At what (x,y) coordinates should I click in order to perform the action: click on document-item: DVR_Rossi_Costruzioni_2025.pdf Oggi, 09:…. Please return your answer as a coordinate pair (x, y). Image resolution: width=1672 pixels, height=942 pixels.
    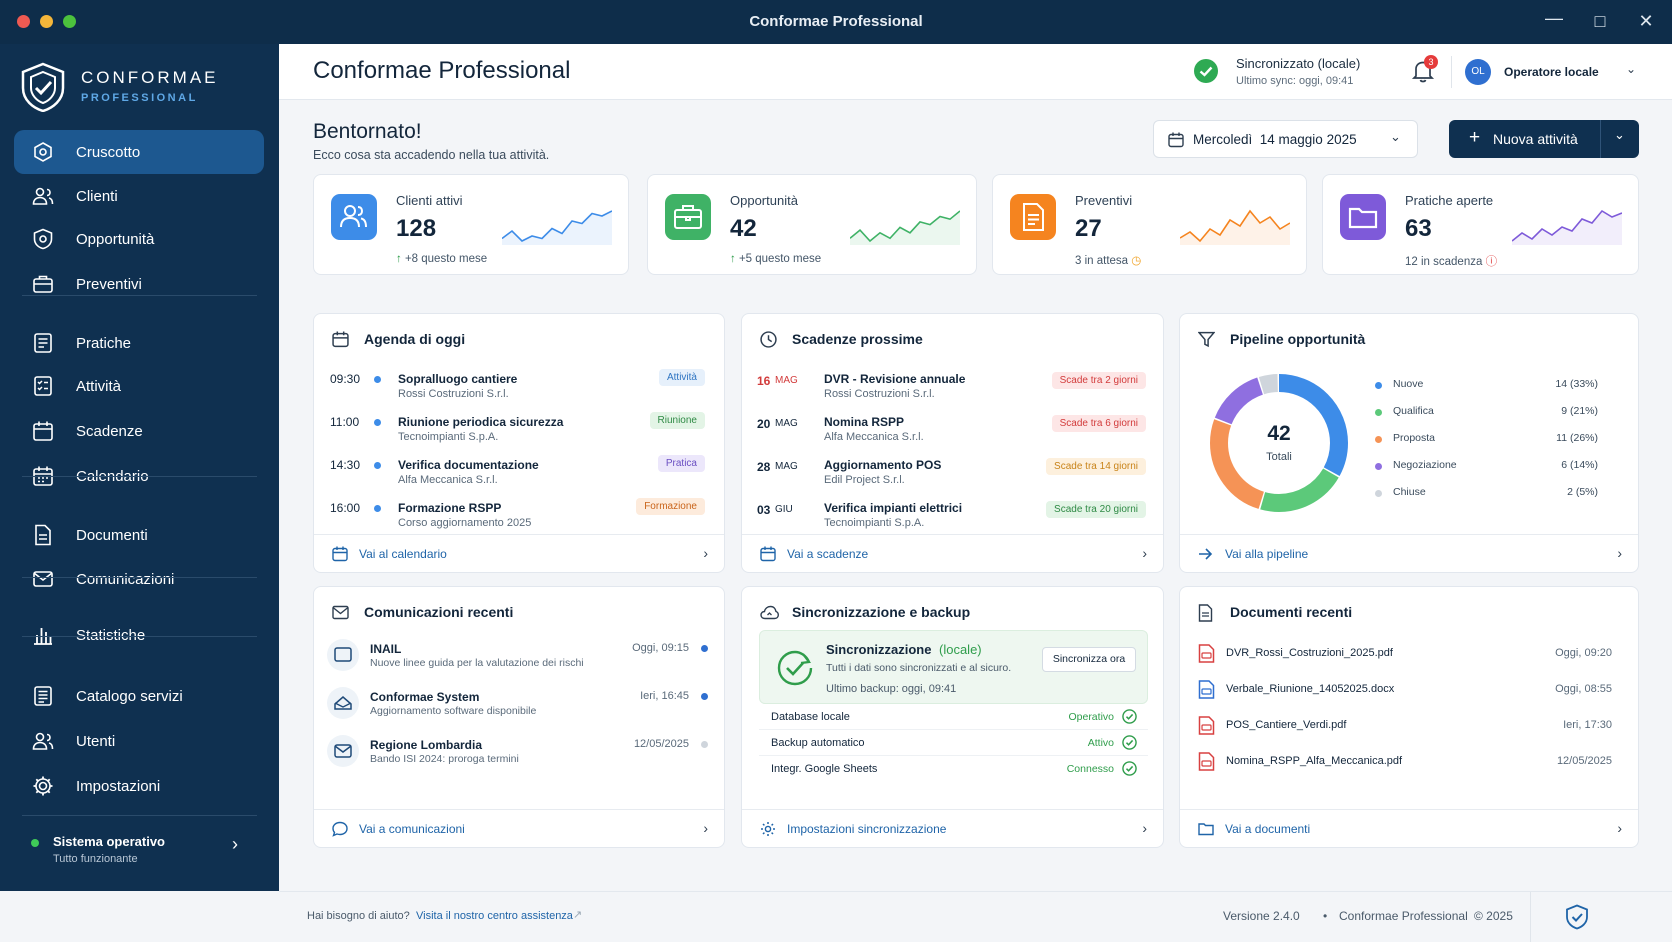
    Looking at the image, I should click on (1409, 657).